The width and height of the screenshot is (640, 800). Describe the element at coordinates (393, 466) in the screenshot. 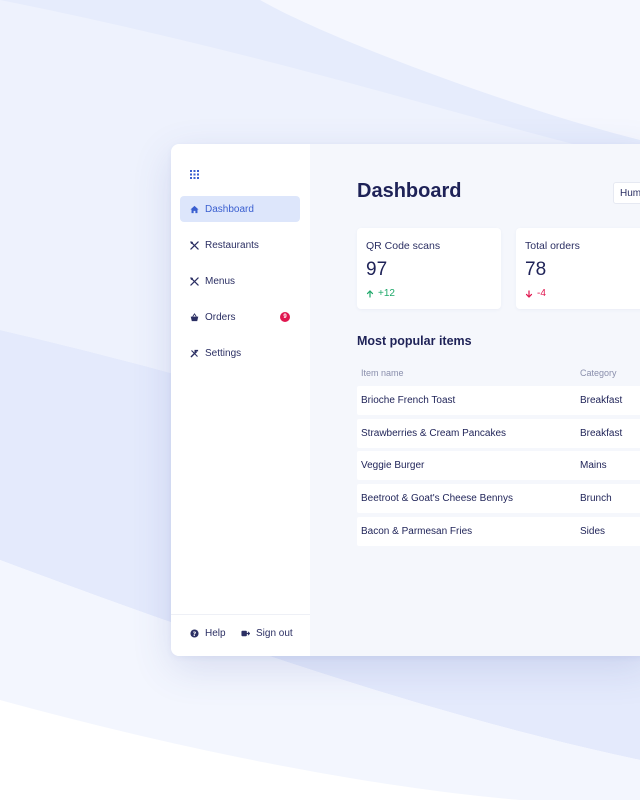

I see `cell-item-name: Veggie Burger` at that location.